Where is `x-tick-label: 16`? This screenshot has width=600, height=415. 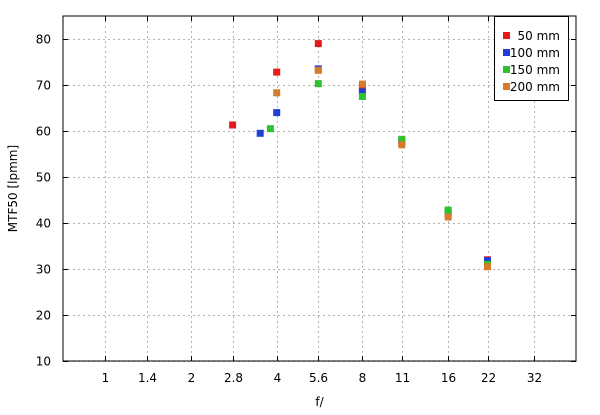
x-tick-label: 16 is located at coordinates (448, 378).